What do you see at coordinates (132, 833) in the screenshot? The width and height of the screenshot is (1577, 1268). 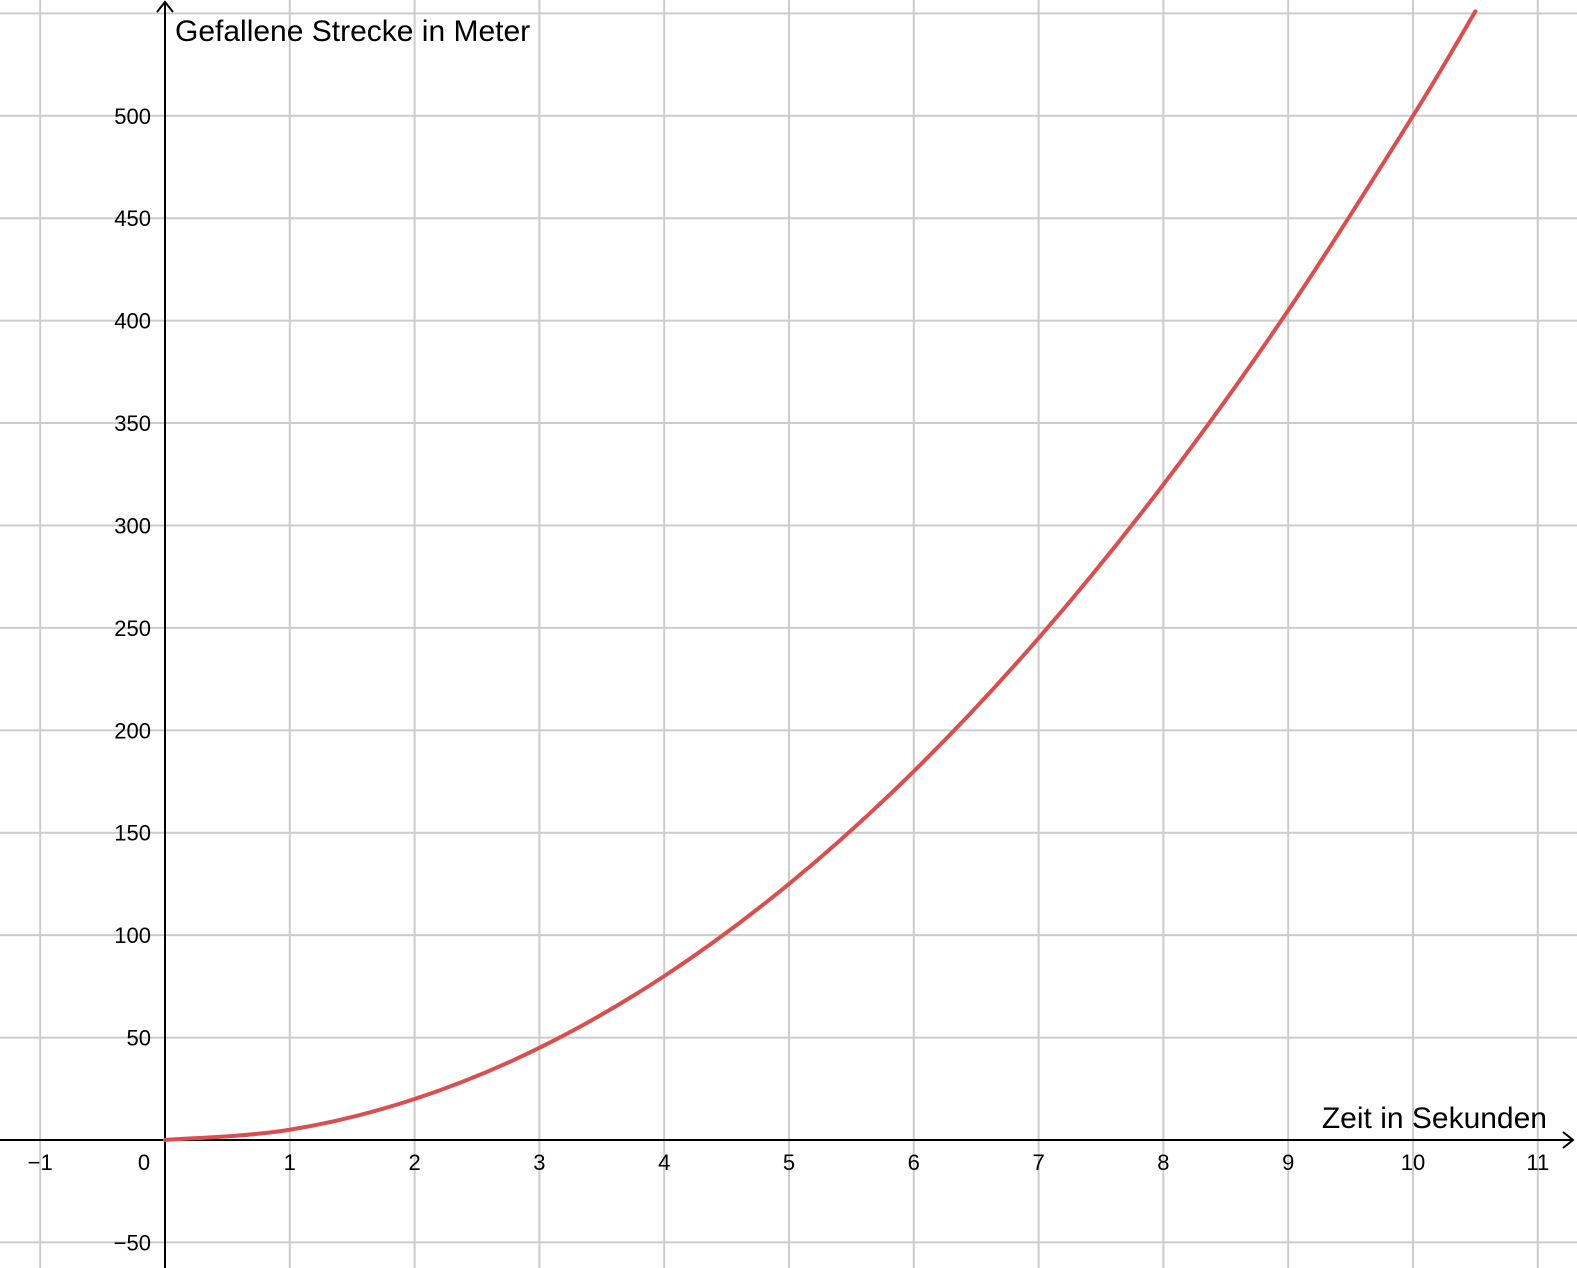 I see `y-tick-label: 150` at bounding box center [132, 833].